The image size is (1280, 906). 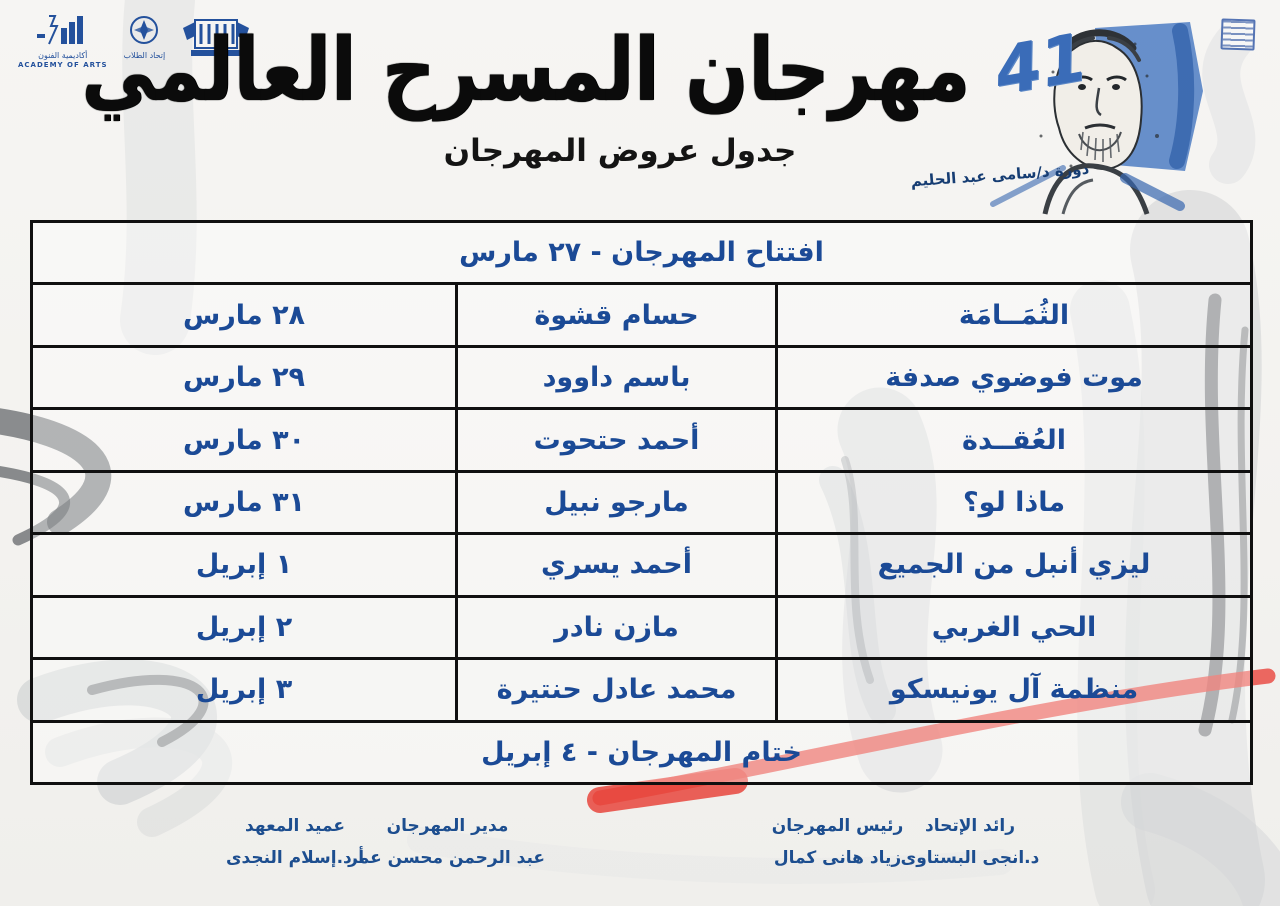 What do you see at coordinates (144, 30) in the screenshot?
I see `student-union-emblem-icon` at bounding box center [144, 30].